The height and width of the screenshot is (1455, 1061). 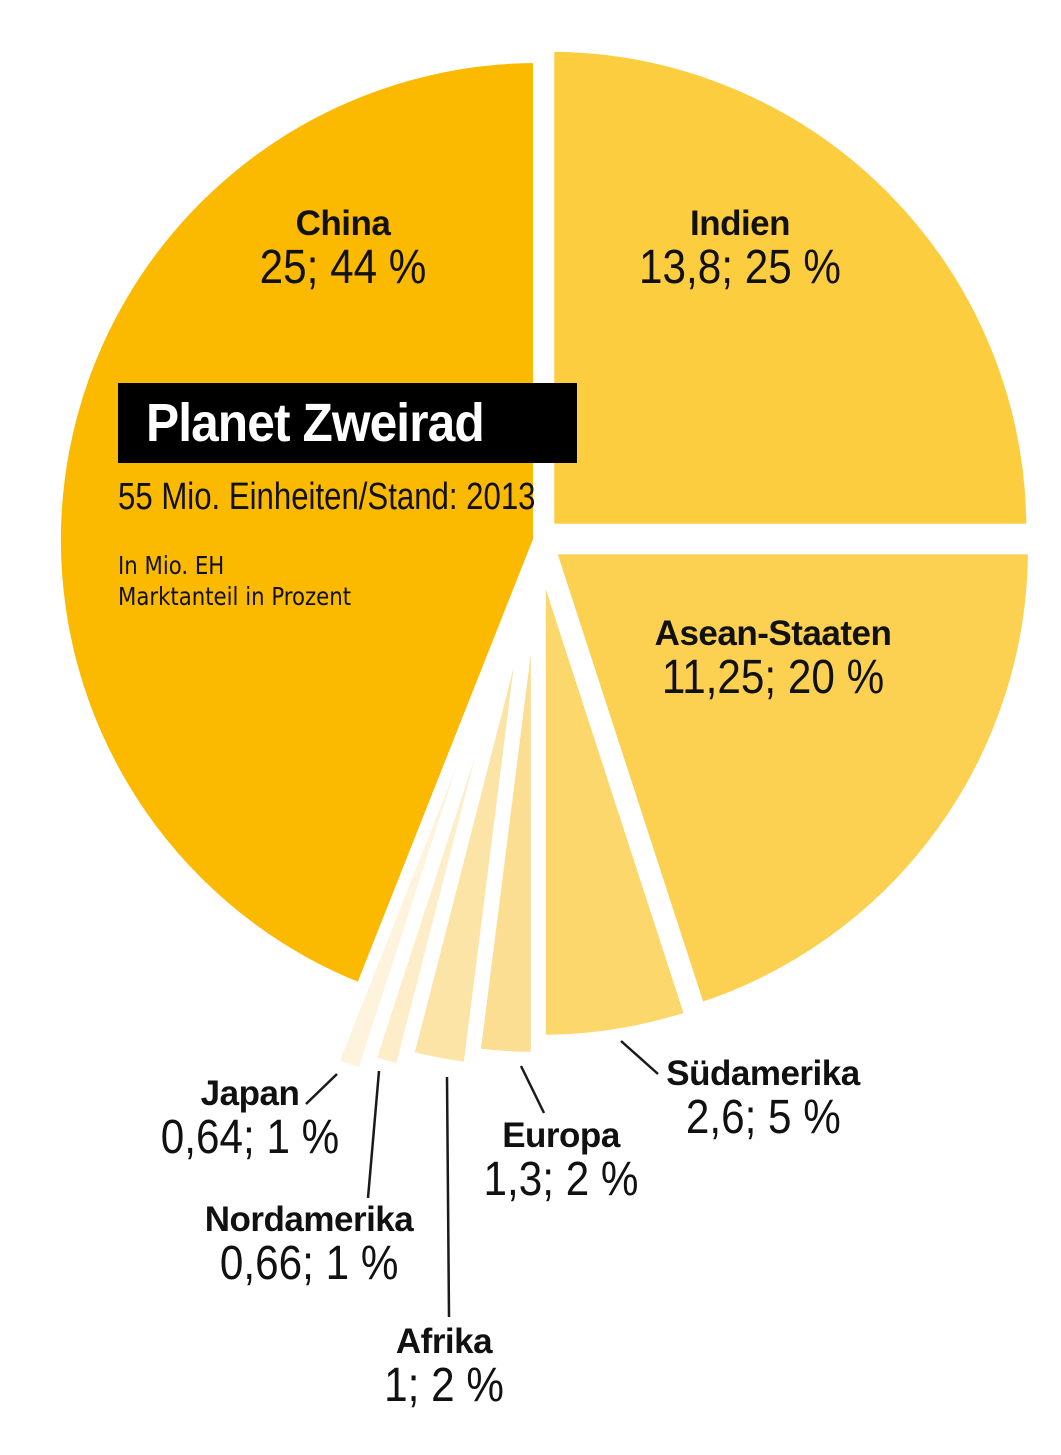 I want to click on segment-label-asean-staaten: Asean-Staaten 11,25; 20 %, so click(x=773, y=658).